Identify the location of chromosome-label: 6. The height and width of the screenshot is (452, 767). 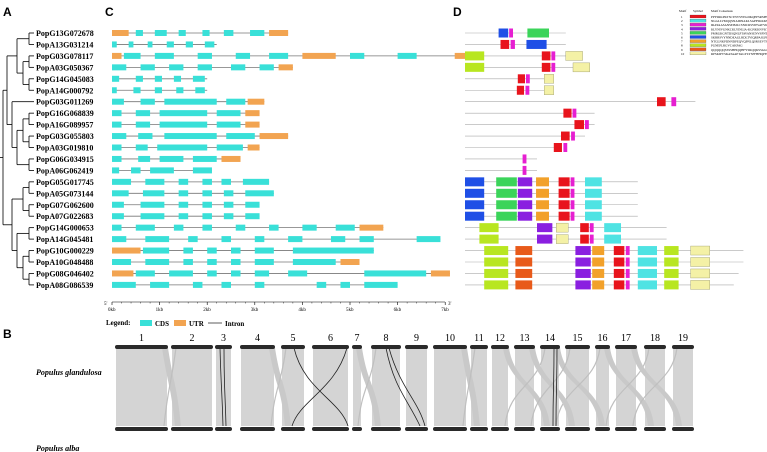
(330, 338).